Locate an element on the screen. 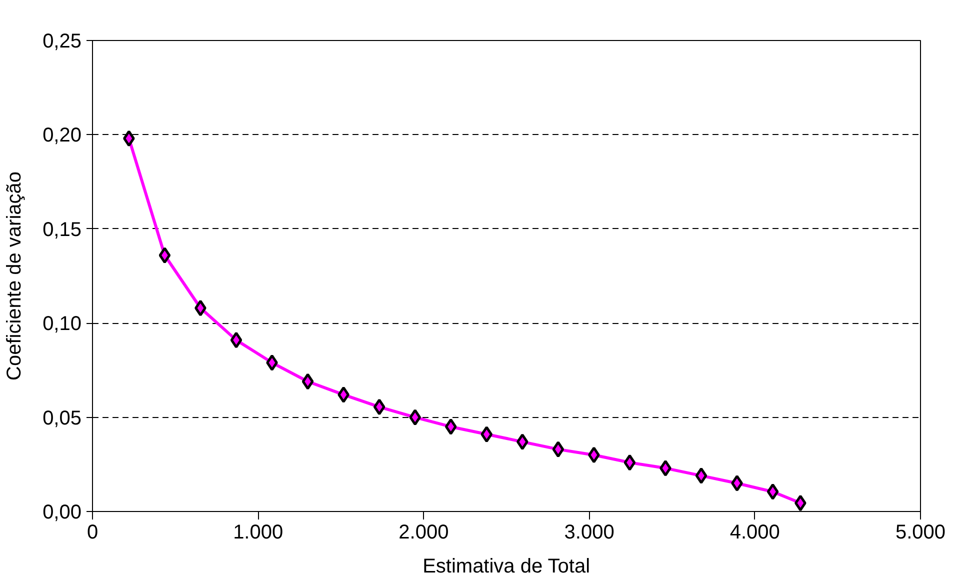  x-tick-label: 4.000 is located at coordinates (755, 533).